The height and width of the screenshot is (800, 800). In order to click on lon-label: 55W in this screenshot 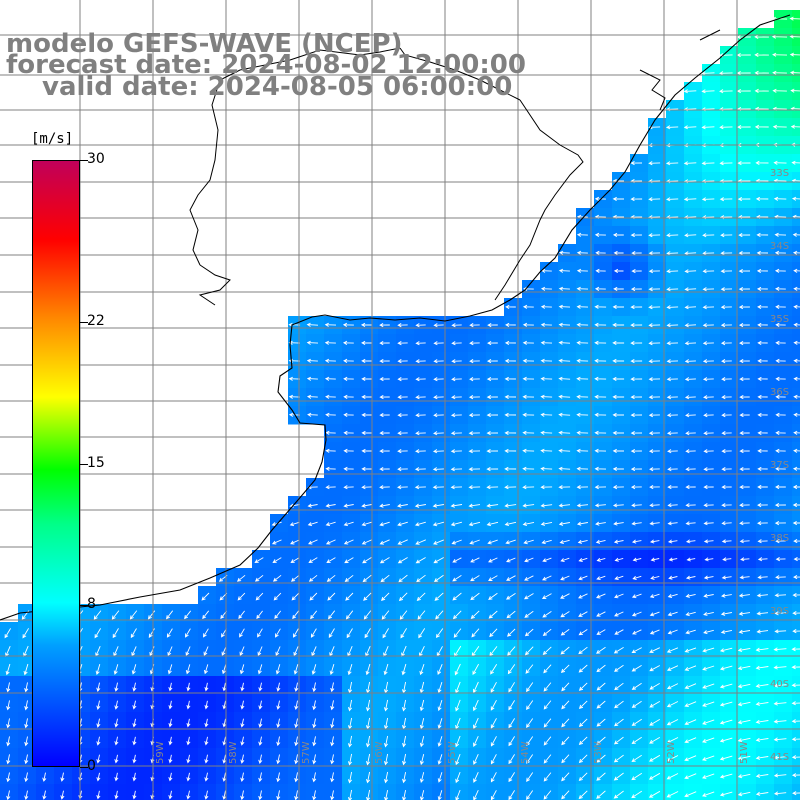, I will do `click(452, 752)`.